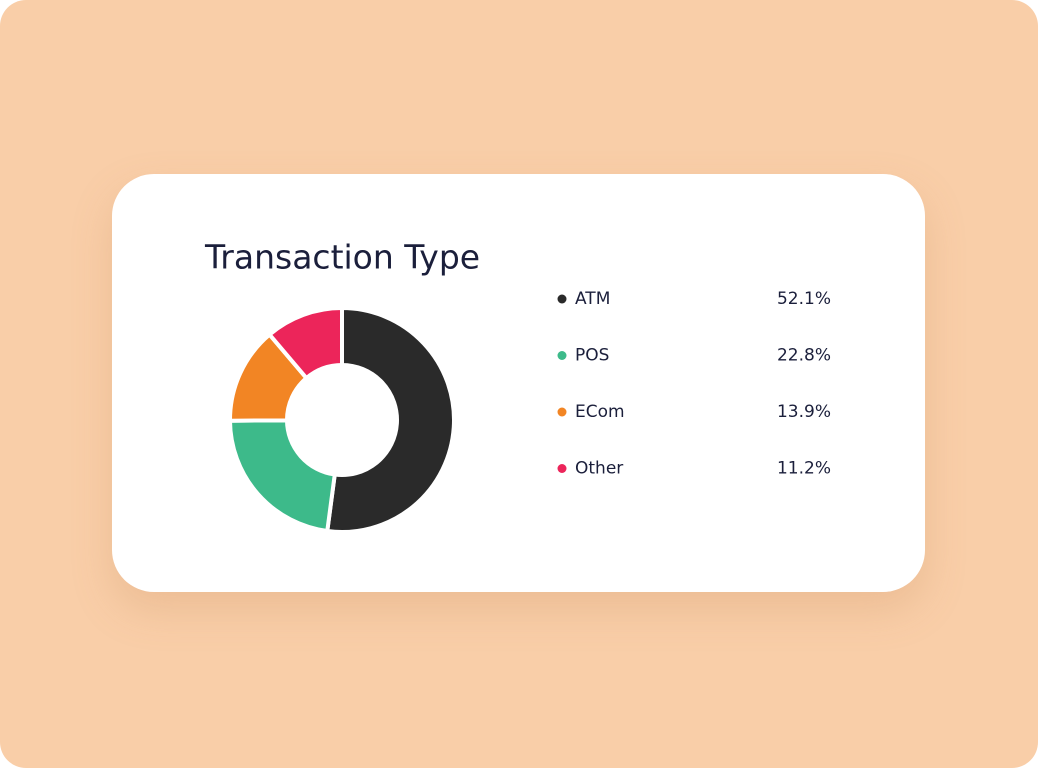 The width and height of the screenshot is (1038, 768). What do you see at coordinates (804, 412) in the screenshot?
I see `legend-value: 13.9%` at bounding box center [804, 412].